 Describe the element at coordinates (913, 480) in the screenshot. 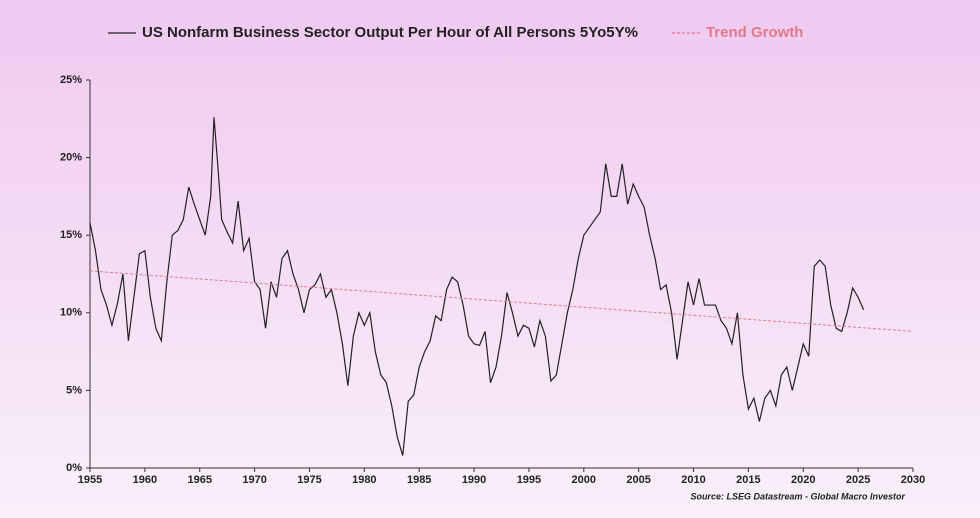

I see `x-tick-label: 2030` at that location.